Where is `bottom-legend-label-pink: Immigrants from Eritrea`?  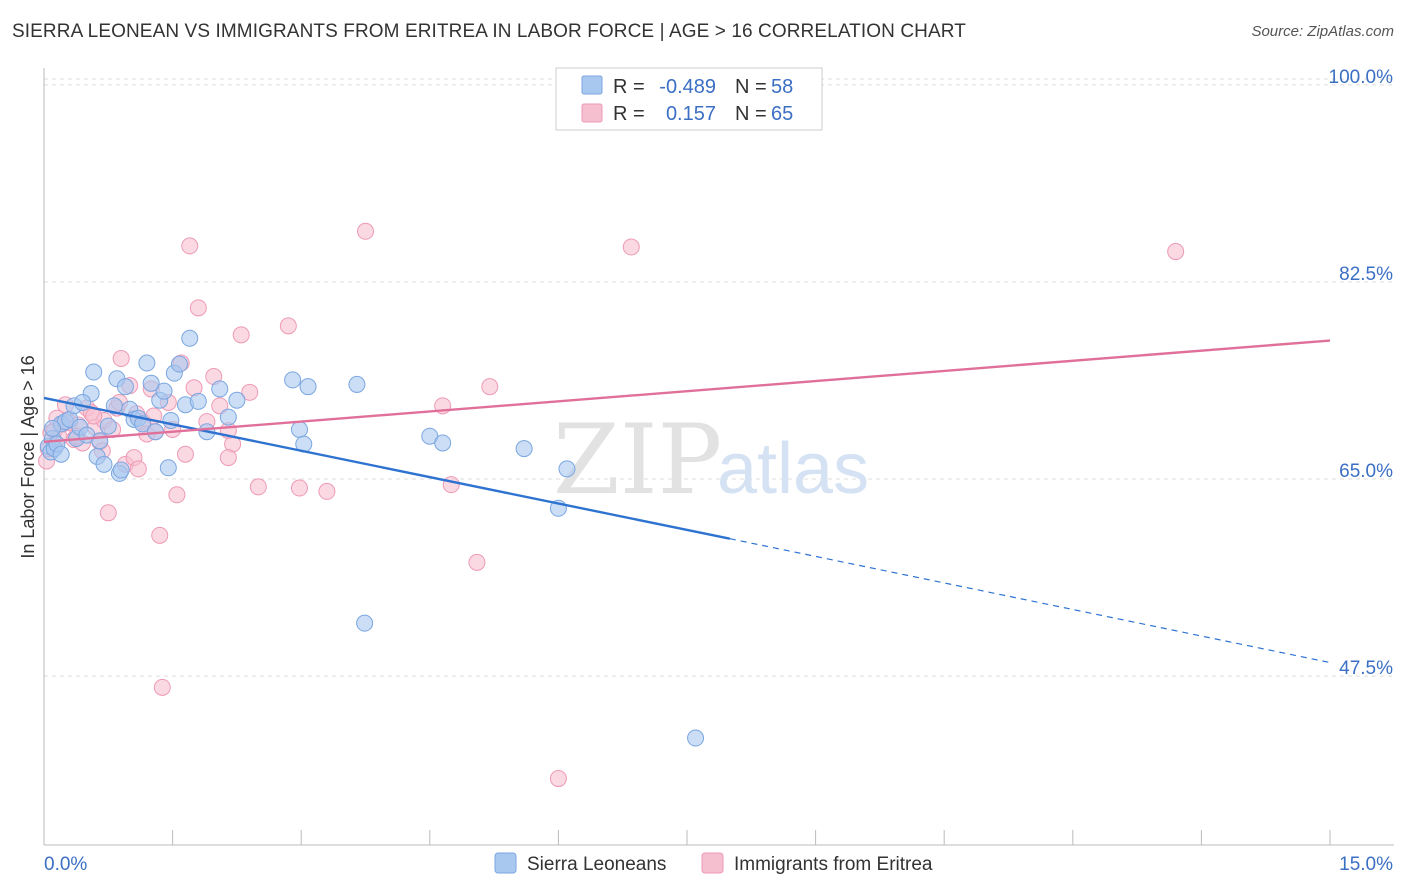
bottom-legend-label-pink: Immigrants from Eritrea is located at coordinates (833, 864).